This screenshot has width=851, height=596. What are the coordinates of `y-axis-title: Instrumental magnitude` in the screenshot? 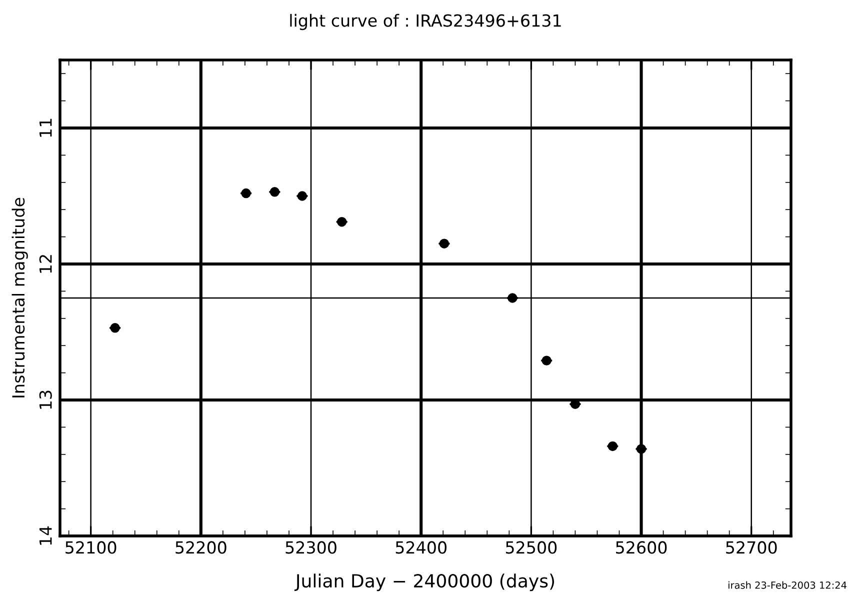 It's located at (20, 298).